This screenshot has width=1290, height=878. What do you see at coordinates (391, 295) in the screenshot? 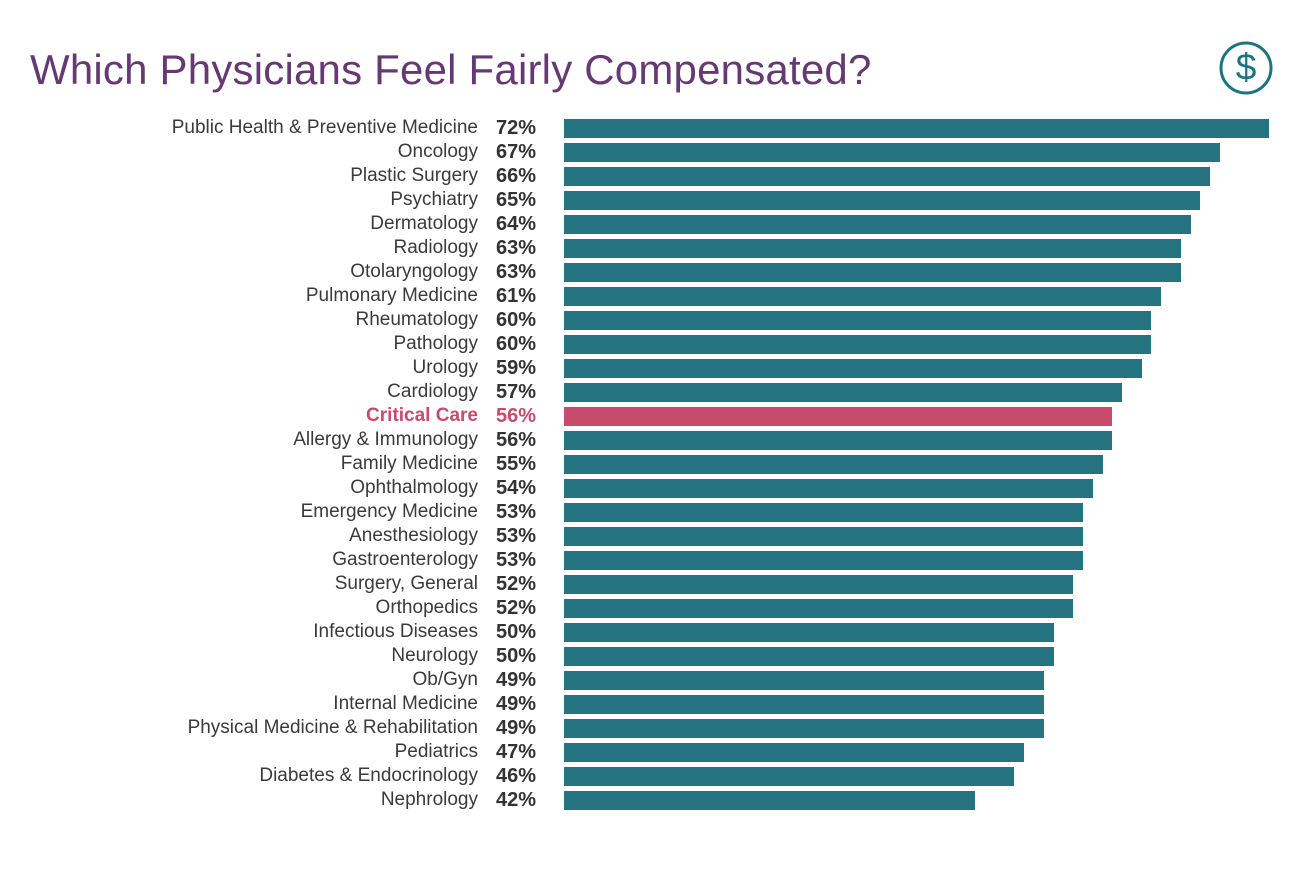
I see `specialty-label: Pulmonary Medicine` at bounding box center [391, 295].